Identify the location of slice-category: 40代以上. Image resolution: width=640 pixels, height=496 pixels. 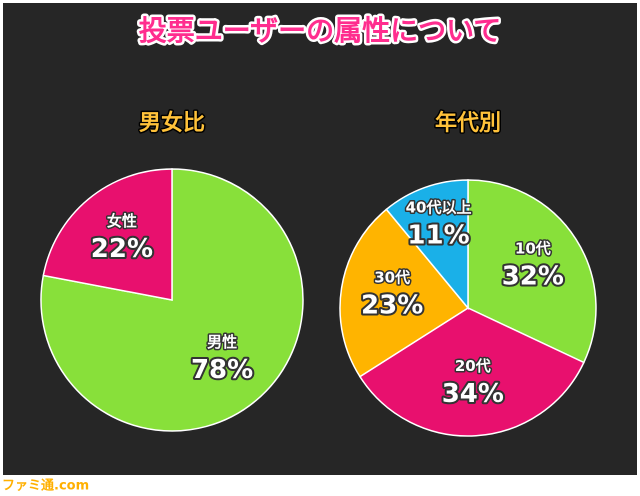
(439, 208).